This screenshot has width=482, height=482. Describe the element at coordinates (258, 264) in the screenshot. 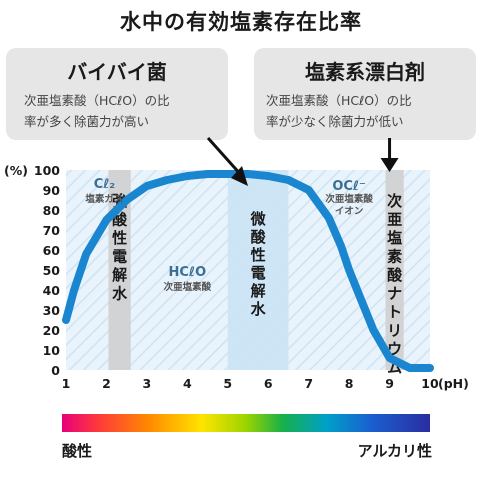

I see `band-label-1: 微酸性電解水` at that location.